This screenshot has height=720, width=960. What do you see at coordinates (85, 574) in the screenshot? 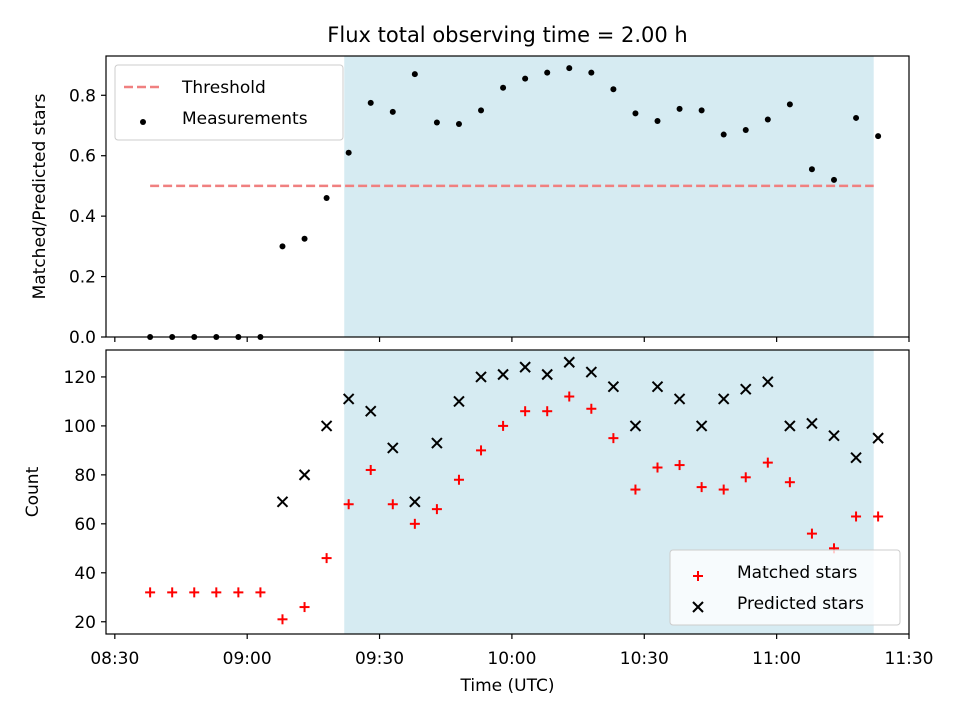
I see `y-tick-label: 40` at bounding box center [85, 574].